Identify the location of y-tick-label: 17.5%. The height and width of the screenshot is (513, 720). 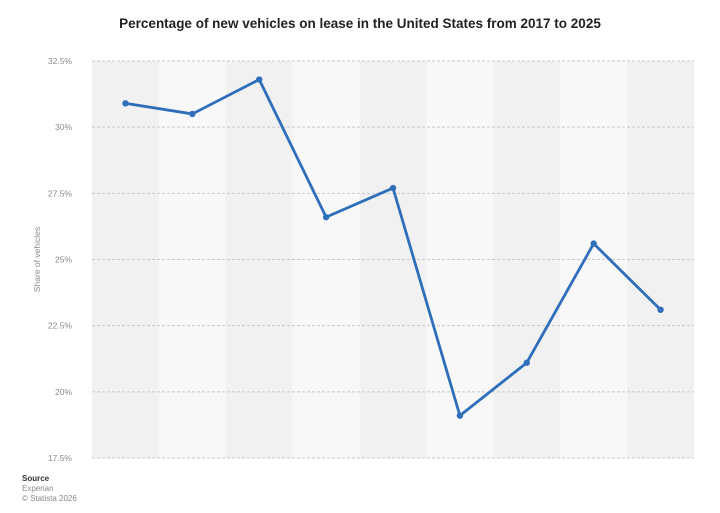
(60, 458).